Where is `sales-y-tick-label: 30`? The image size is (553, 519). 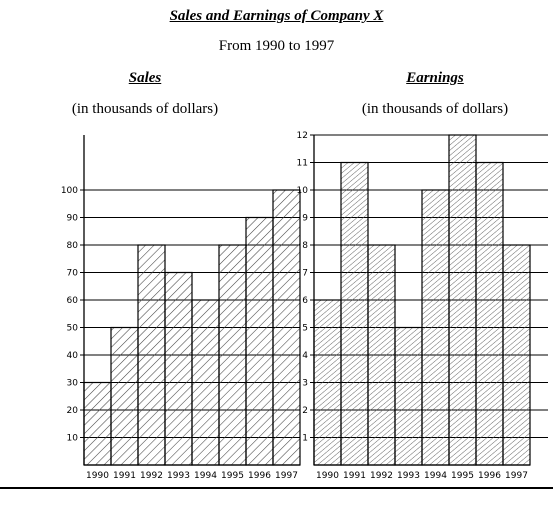 sales-y-tick-label: 30 is located at coordinates (73, 384).